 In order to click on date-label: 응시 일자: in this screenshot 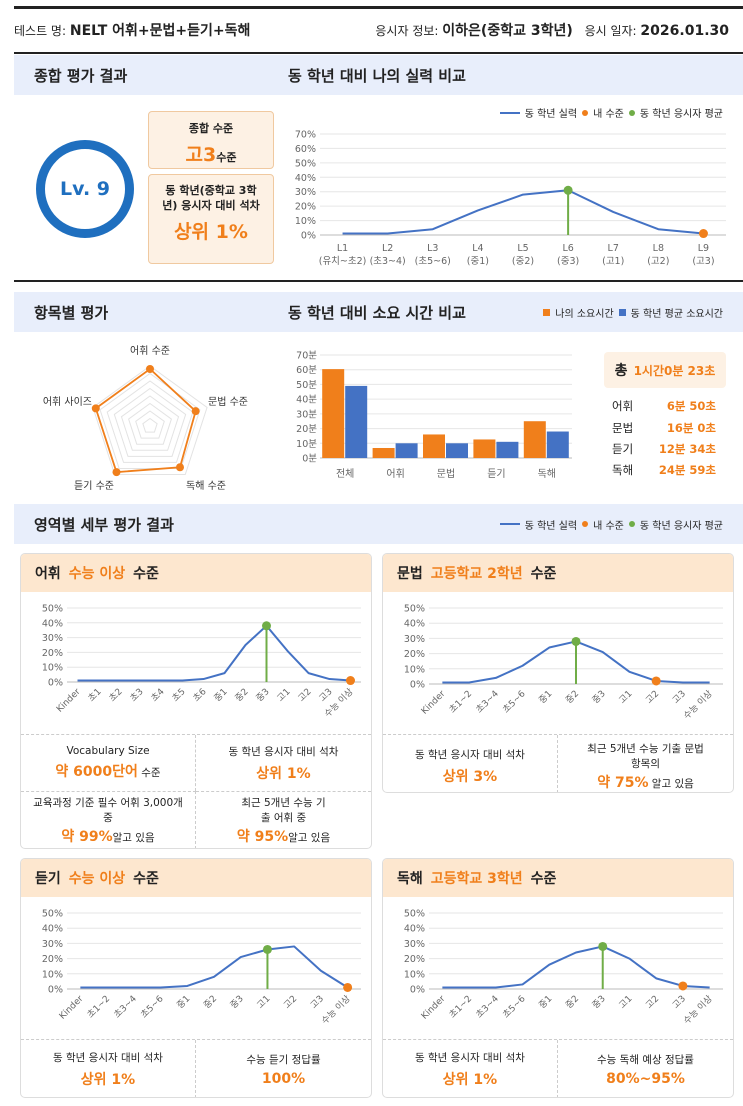, I will do `click(610, 31)`.